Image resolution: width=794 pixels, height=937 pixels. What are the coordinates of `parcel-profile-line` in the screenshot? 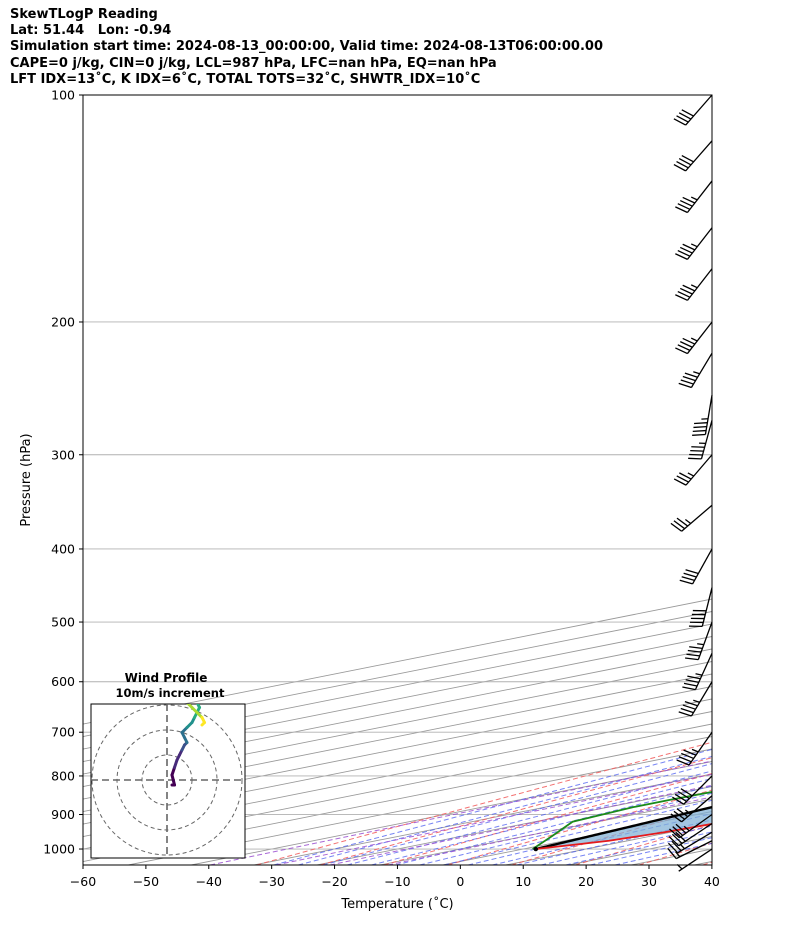 It's located at (623, 828).